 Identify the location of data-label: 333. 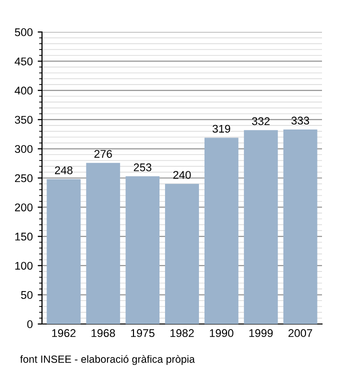
(300, 120).